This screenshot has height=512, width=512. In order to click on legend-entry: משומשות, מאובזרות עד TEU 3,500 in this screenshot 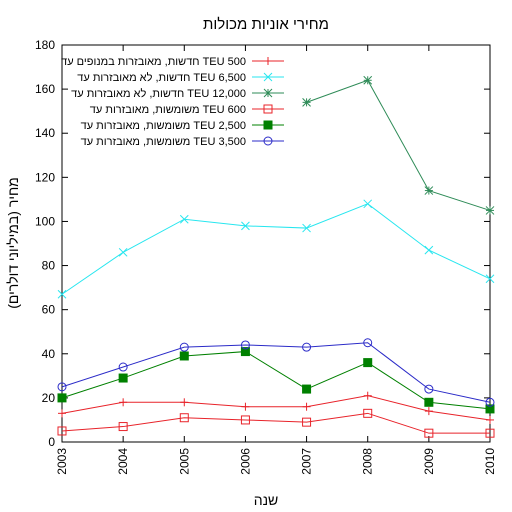, I will do `click(182, 142)`.